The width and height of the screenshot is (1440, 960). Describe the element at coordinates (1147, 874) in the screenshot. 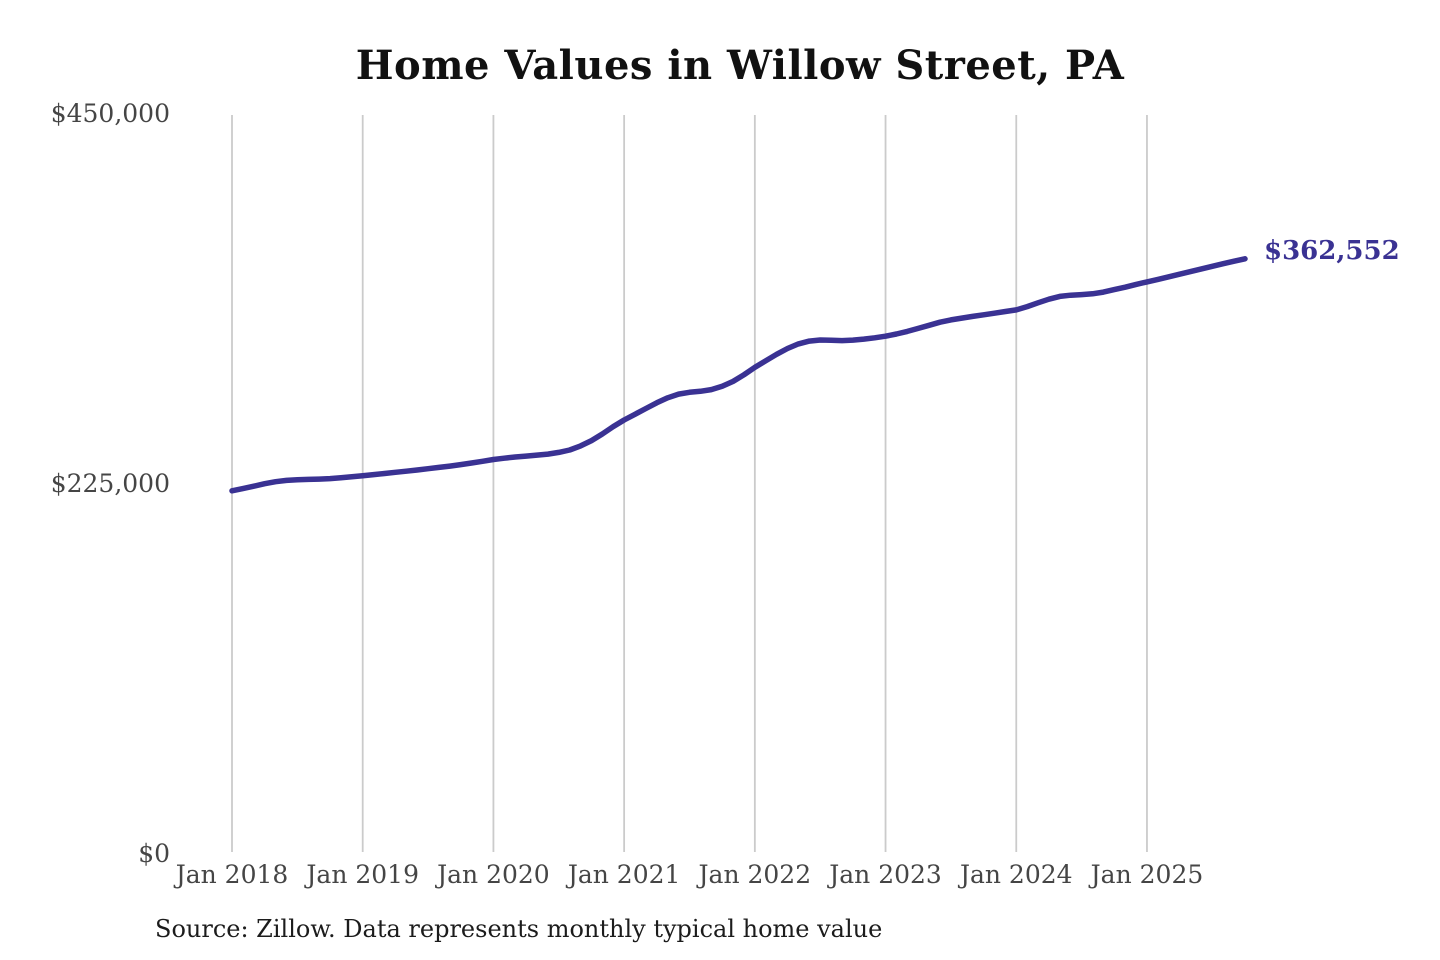

I see `x-tick-label: Jan 2025` at that location.